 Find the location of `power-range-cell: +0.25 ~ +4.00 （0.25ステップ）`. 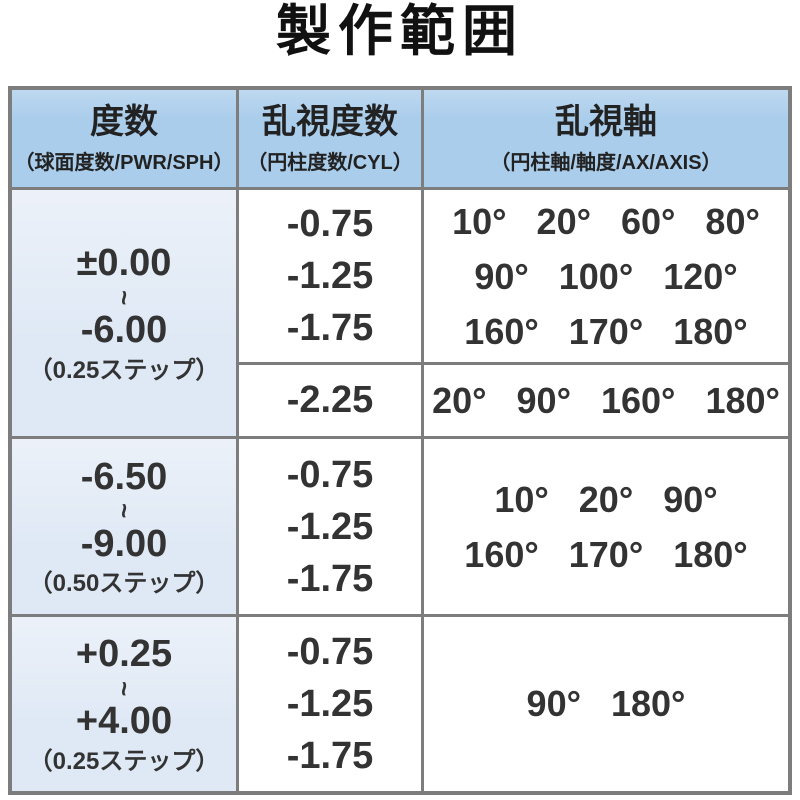

power-range-cell: +0.25 ~ +4.00 （0.25ステップ） is located at coordinates (125, 704).